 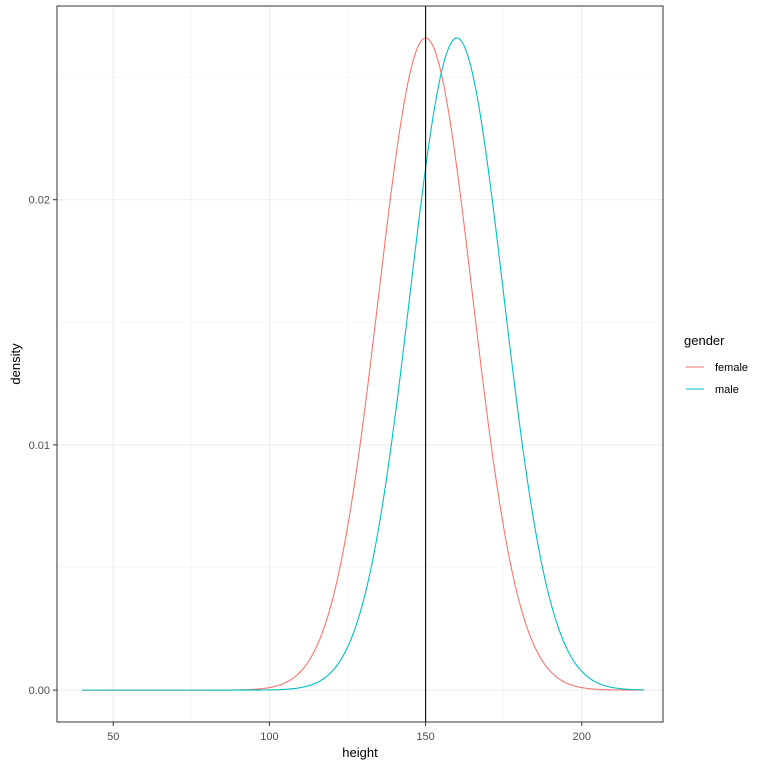 What do you see at coordinates (425, 737) in the screenshot?
I see `x-tick-label: 150` at bounding box center [425, 737].